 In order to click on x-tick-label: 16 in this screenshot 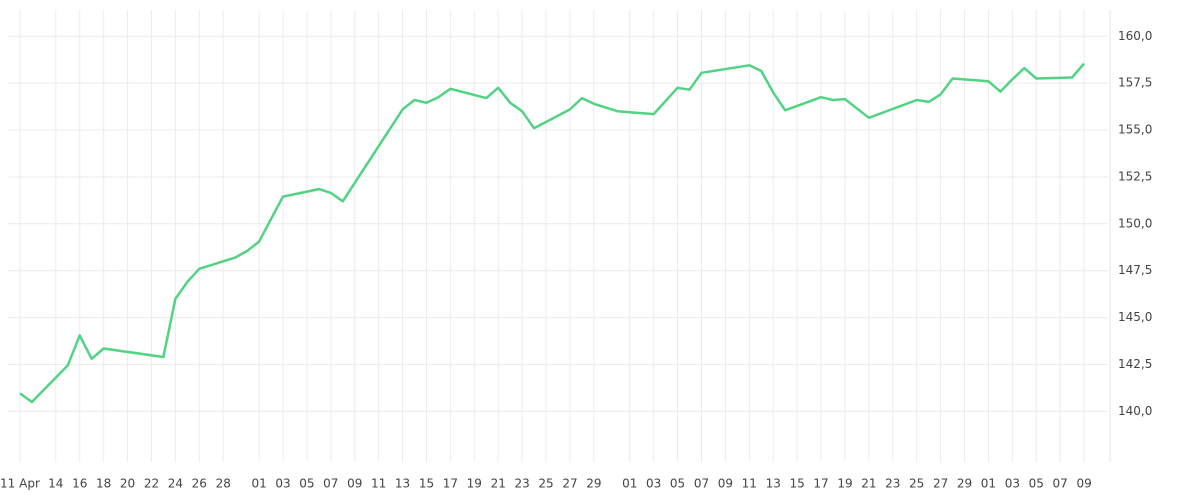, I will do `click(79, 484)`.